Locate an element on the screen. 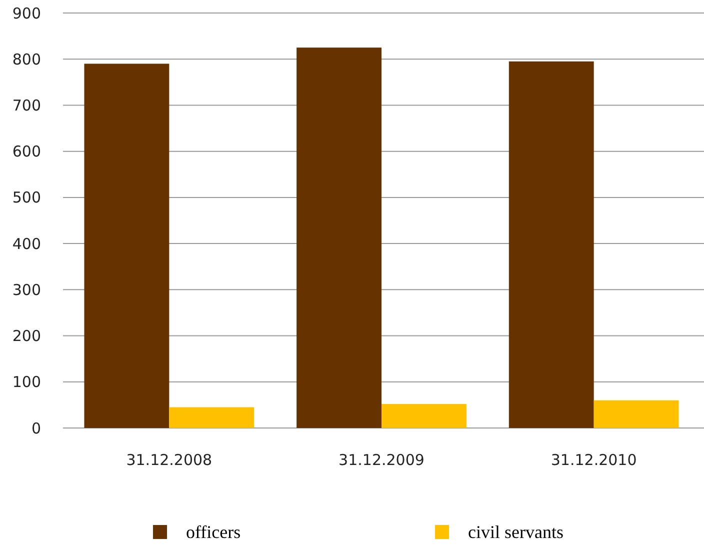 This screenshot has height=548, width=704. legend-label: civil servants is located at coordinates (516, 532).